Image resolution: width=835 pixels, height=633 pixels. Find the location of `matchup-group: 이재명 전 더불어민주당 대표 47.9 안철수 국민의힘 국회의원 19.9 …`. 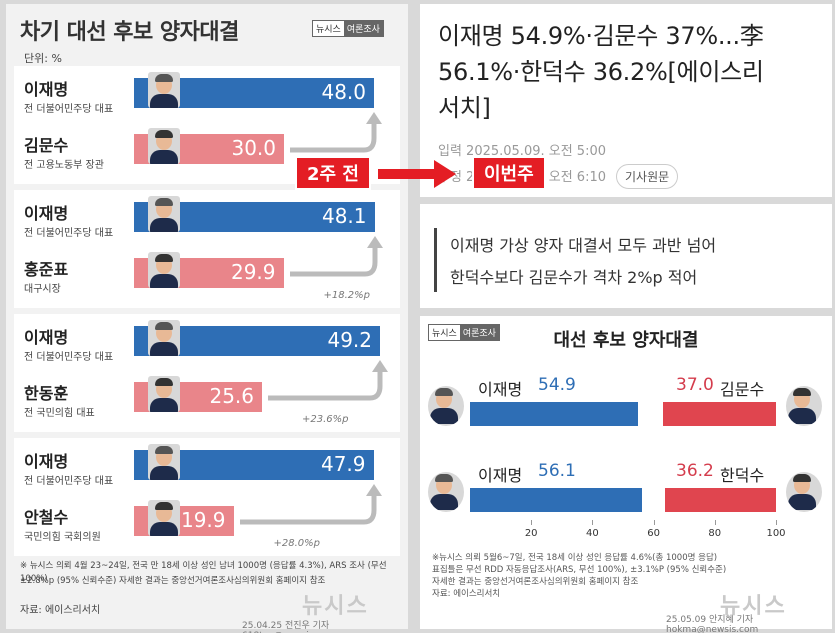

matchup-group: 이재명 전 더불어민주당 대표 47.9 안철수 국민의힘 국회의원 19.9 … is located at coordinates (207, 497).